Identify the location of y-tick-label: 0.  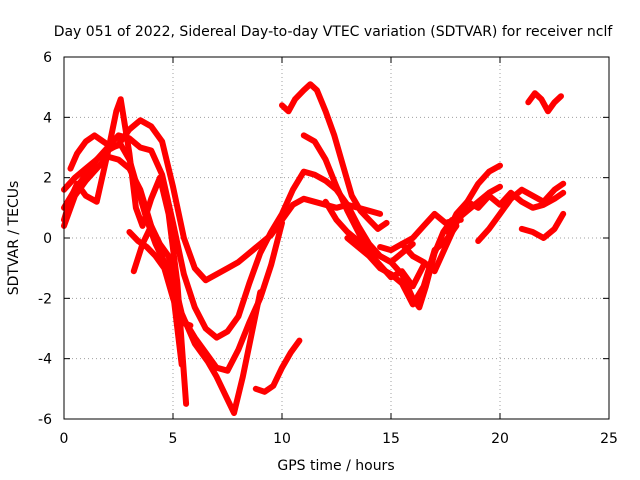
(47, 239).